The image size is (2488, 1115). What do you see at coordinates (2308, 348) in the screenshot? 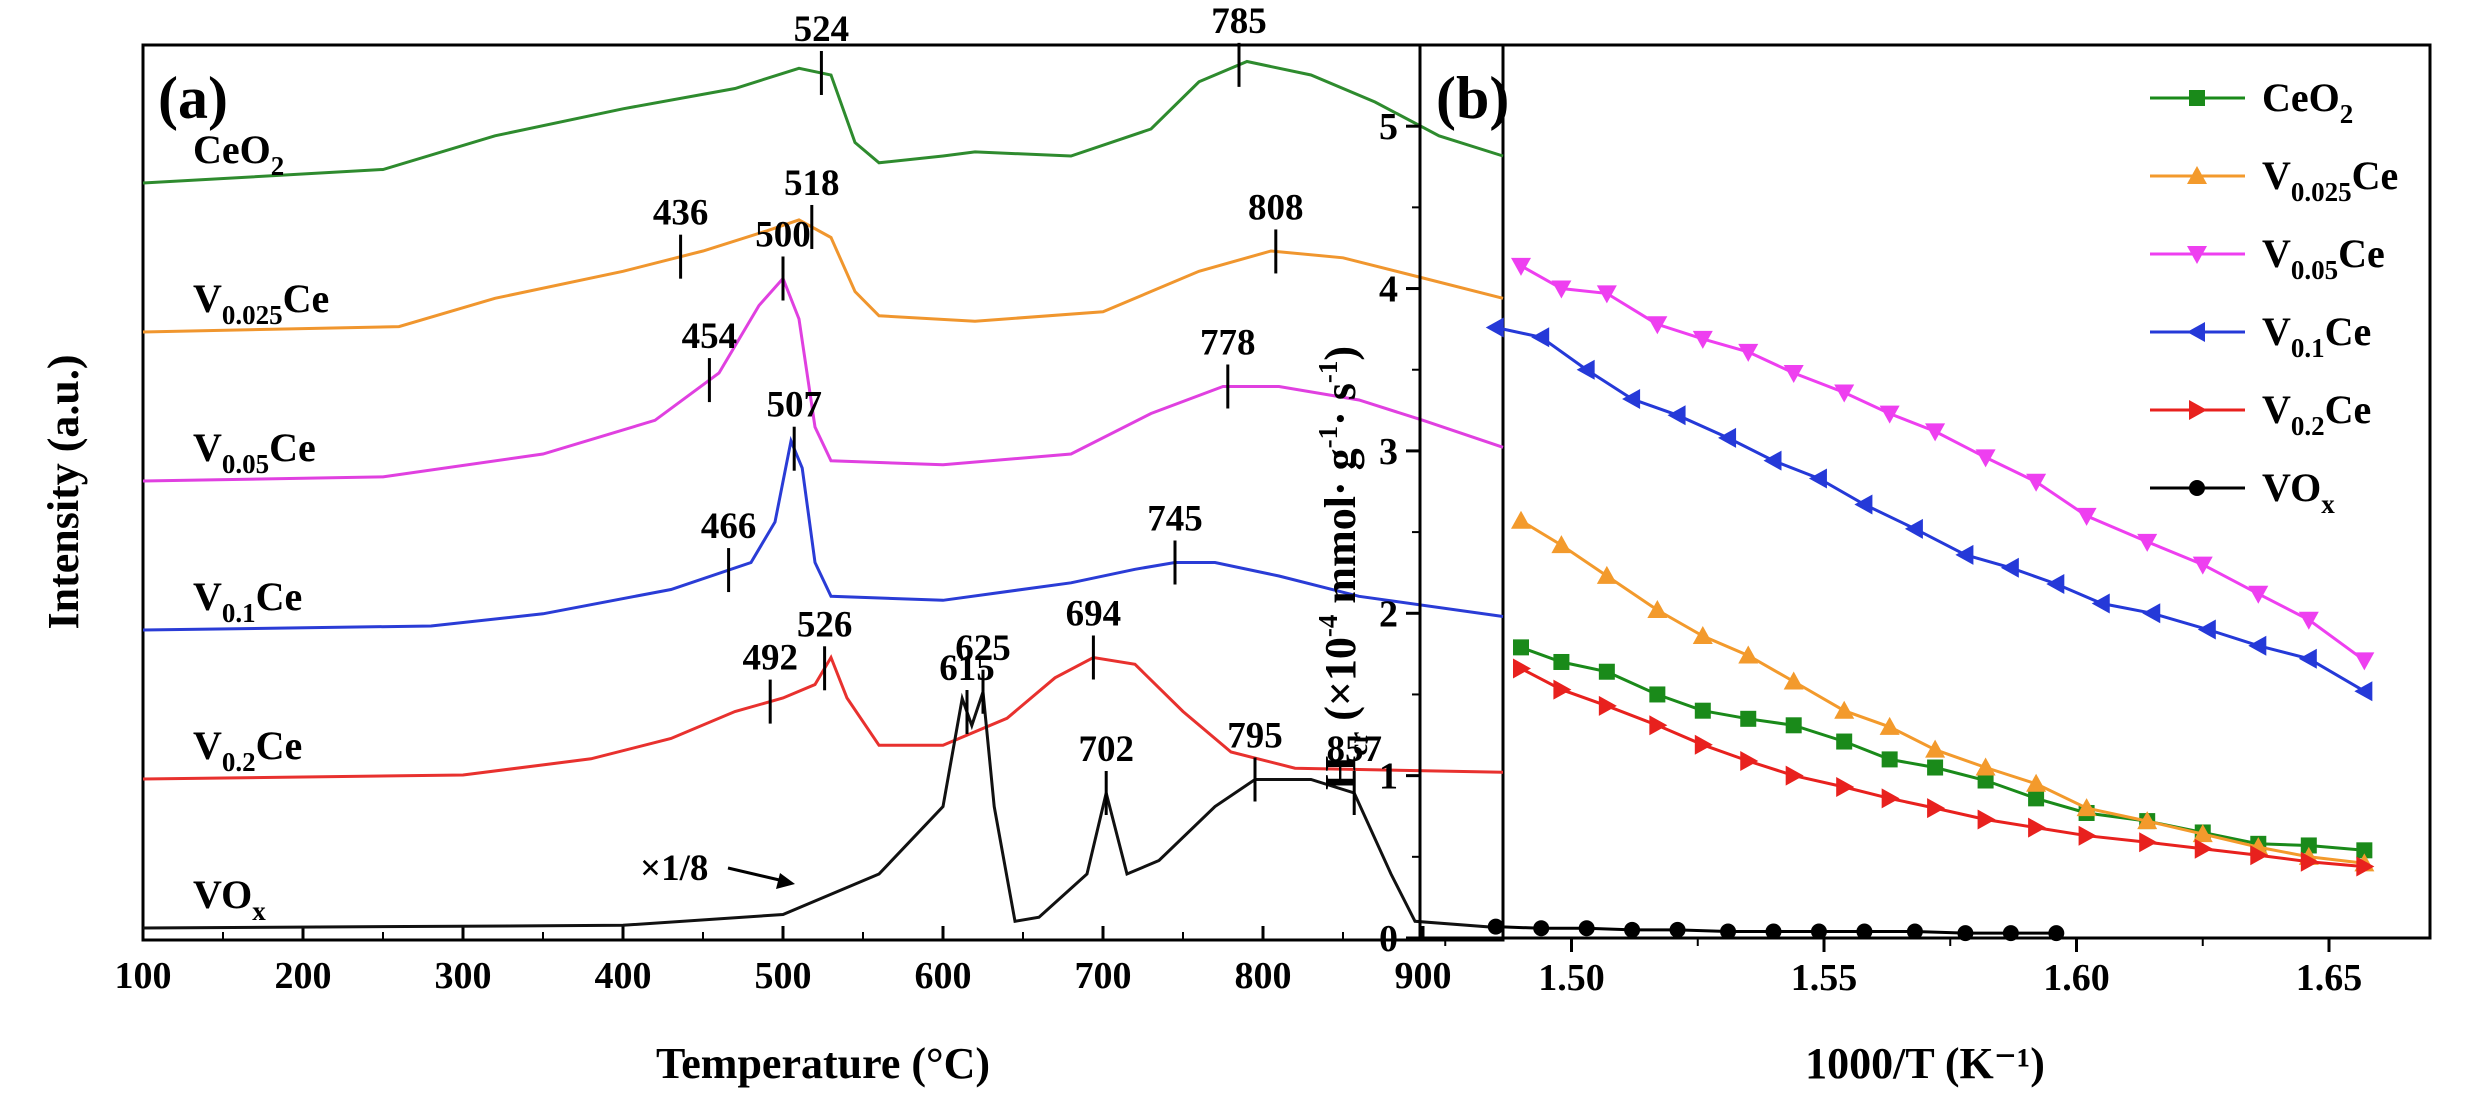
I see `legend-label-V0.1Ce-sub: 0.1` at bounding box center [2308, 348].